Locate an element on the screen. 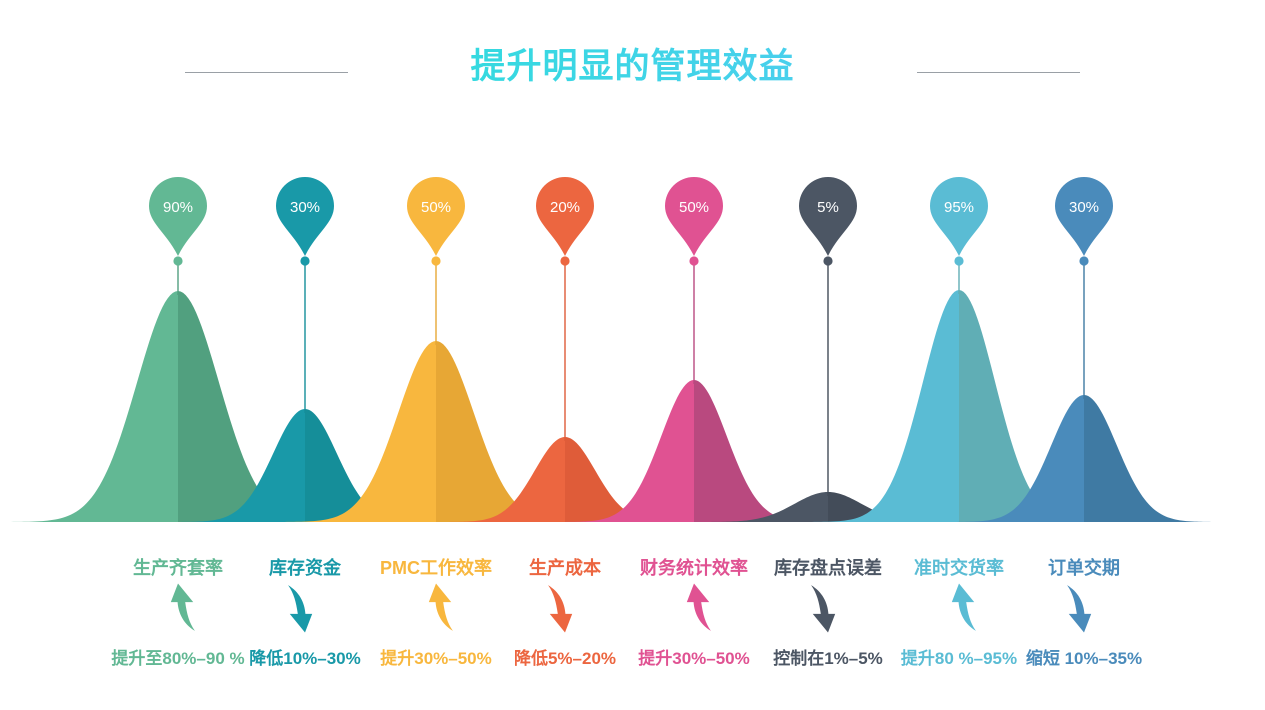 The width and height of the screenshot is (1265, 710). metric-column-2: PMC工作效率 提升30%–50% is located at coordinates (436, 612).